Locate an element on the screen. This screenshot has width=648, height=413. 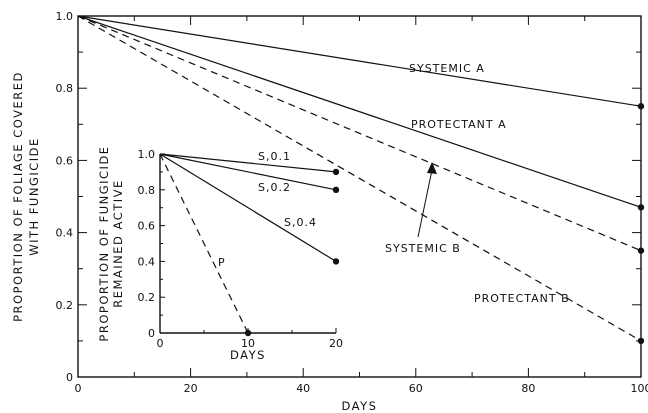
inset-series-label: S,0.1 is located at coordinates (274, 156).